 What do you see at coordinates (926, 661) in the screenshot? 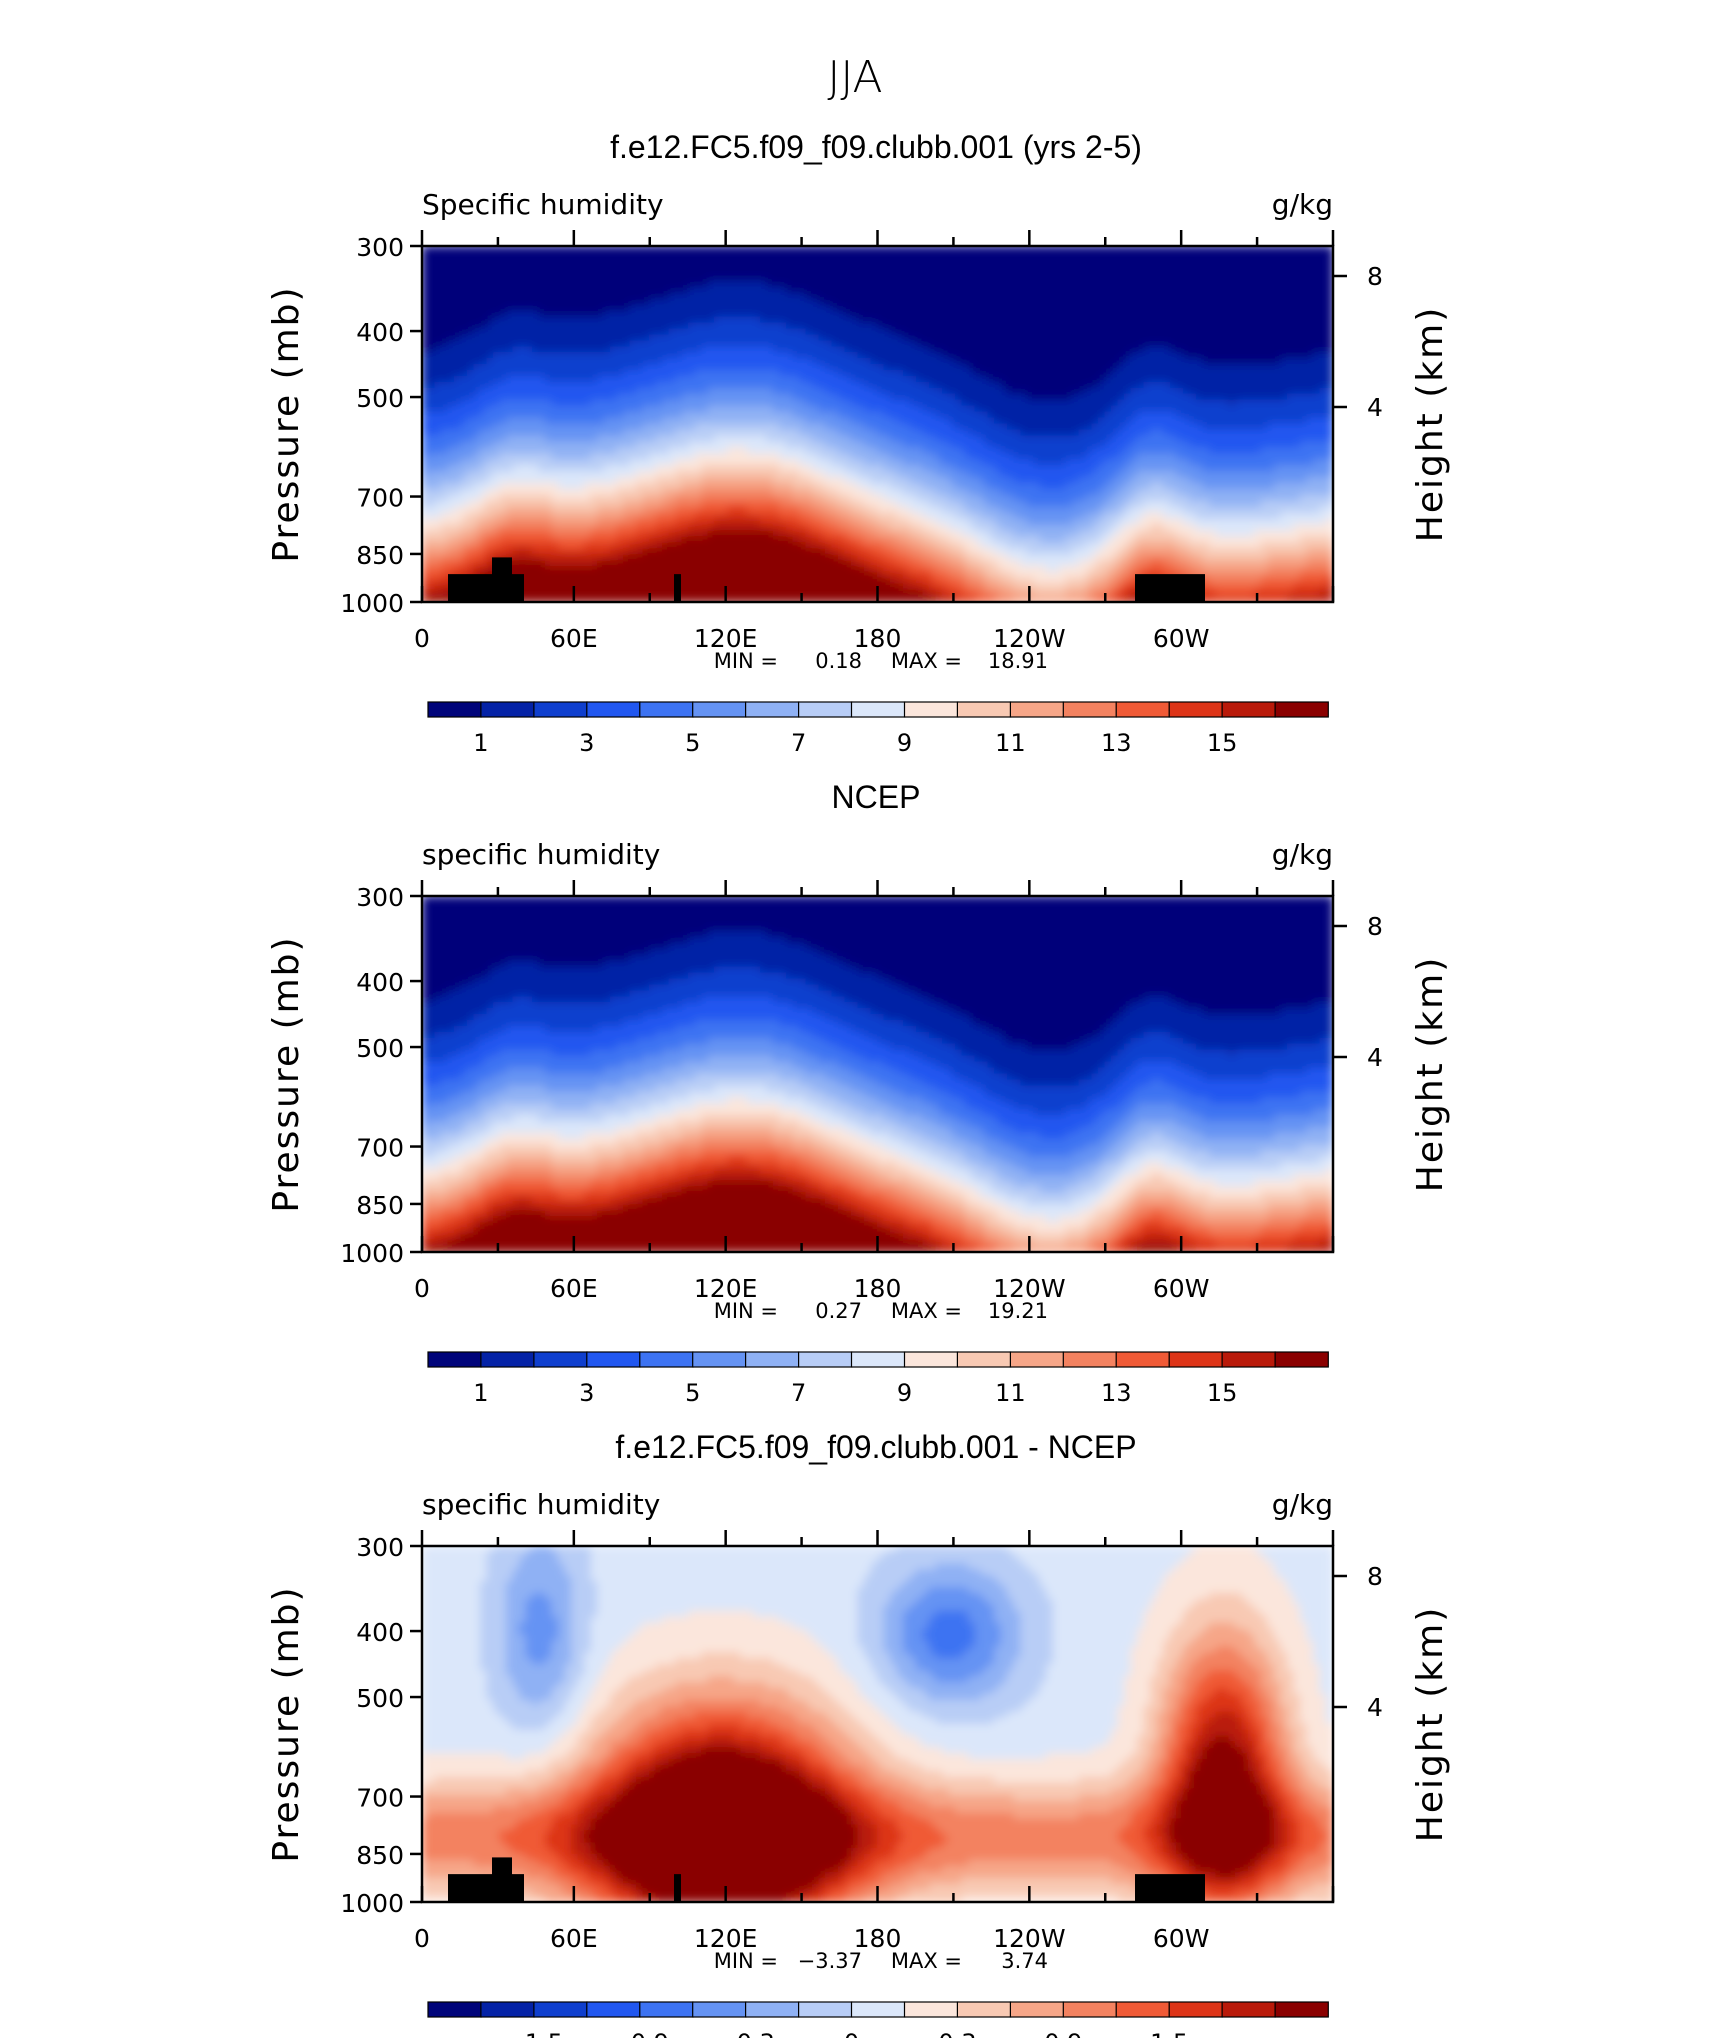
I see `max-label: MAX =` at bounding box center [926, 661].